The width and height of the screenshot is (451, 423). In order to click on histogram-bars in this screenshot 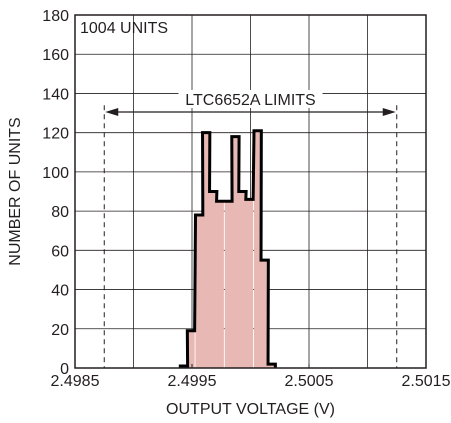, I will do `click(227, 248)`.